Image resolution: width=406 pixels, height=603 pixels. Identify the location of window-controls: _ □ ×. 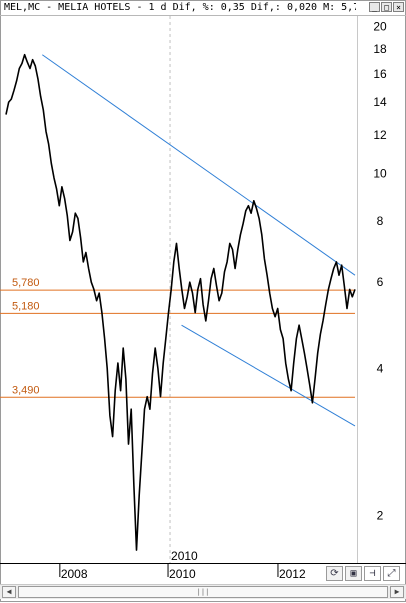
(386, 7).